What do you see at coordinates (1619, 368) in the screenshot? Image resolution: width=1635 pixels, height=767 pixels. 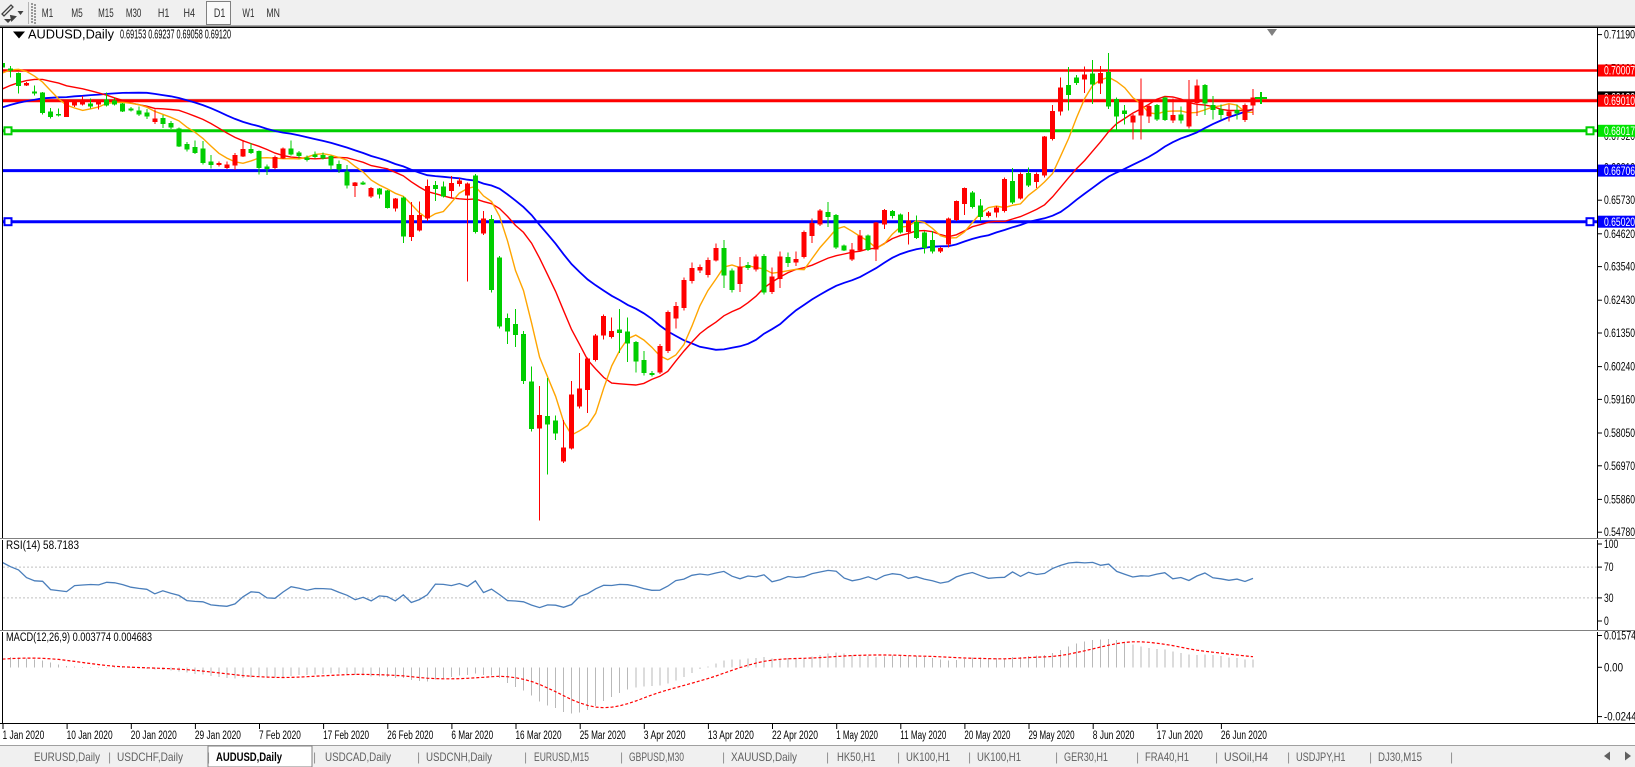 I see `svg-text: 0.60240` at bounding box center [1619, 368].